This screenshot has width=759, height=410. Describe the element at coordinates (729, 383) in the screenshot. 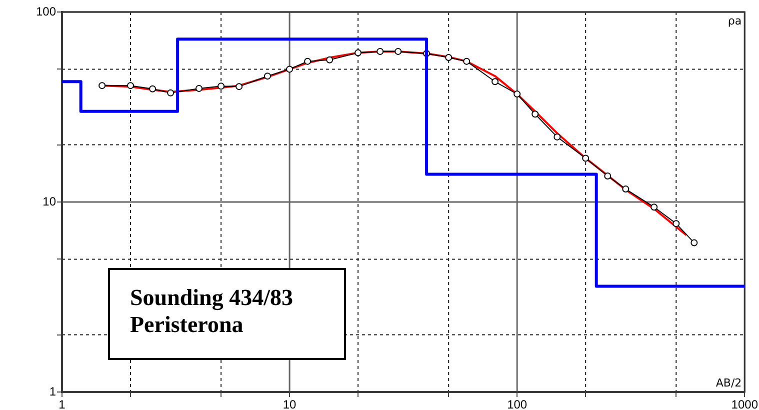

I see `x-axis-title: AB/2` at that location.